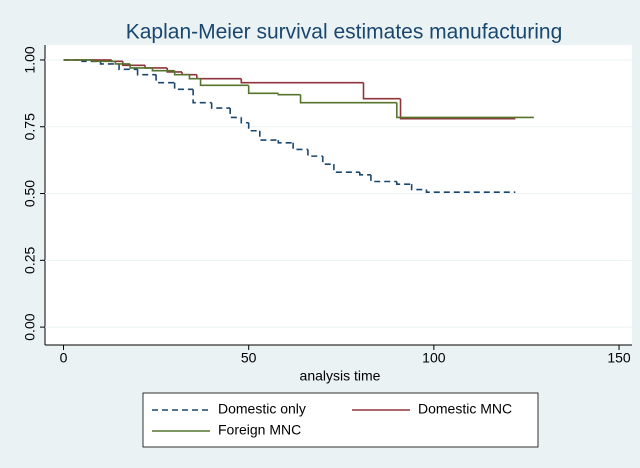 This screenshot has width=640, height=468. What do you see at coordinates (259, 430) in the screenshot?
I see `legend-label: Foreign MNC` at bounding box center [259, 430].